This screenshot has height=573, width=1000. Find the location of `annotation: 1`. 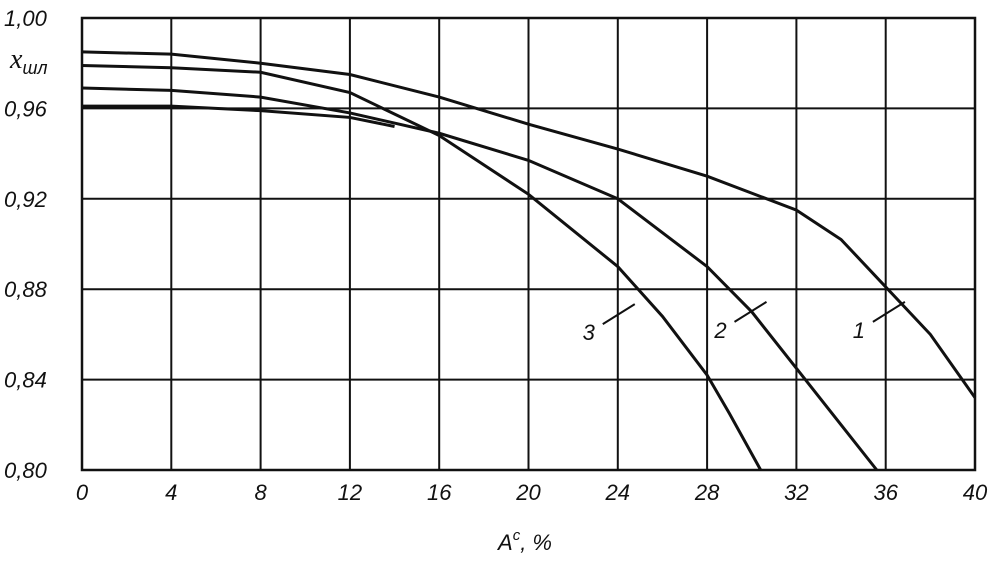

annotation: 1 is located at coordinates (859, 330).